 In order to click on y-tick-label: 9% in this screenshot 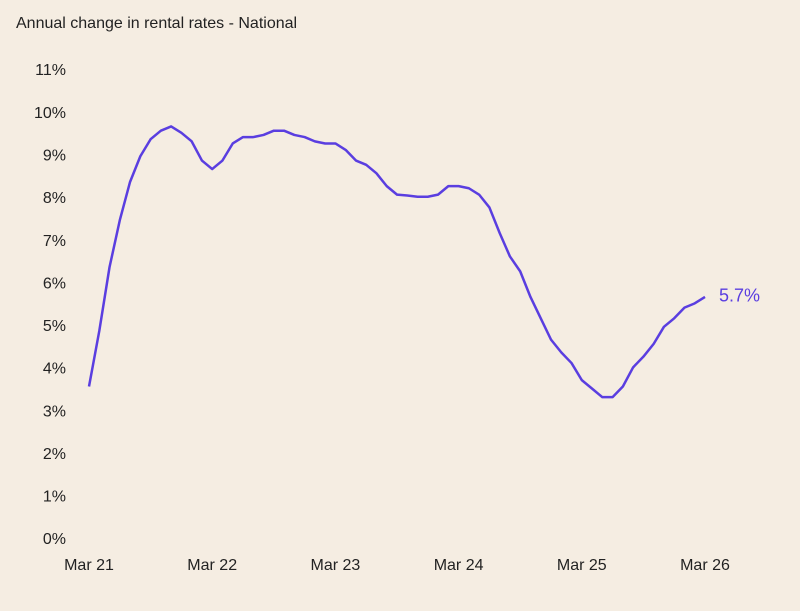, I will do `click(54, 155)`.